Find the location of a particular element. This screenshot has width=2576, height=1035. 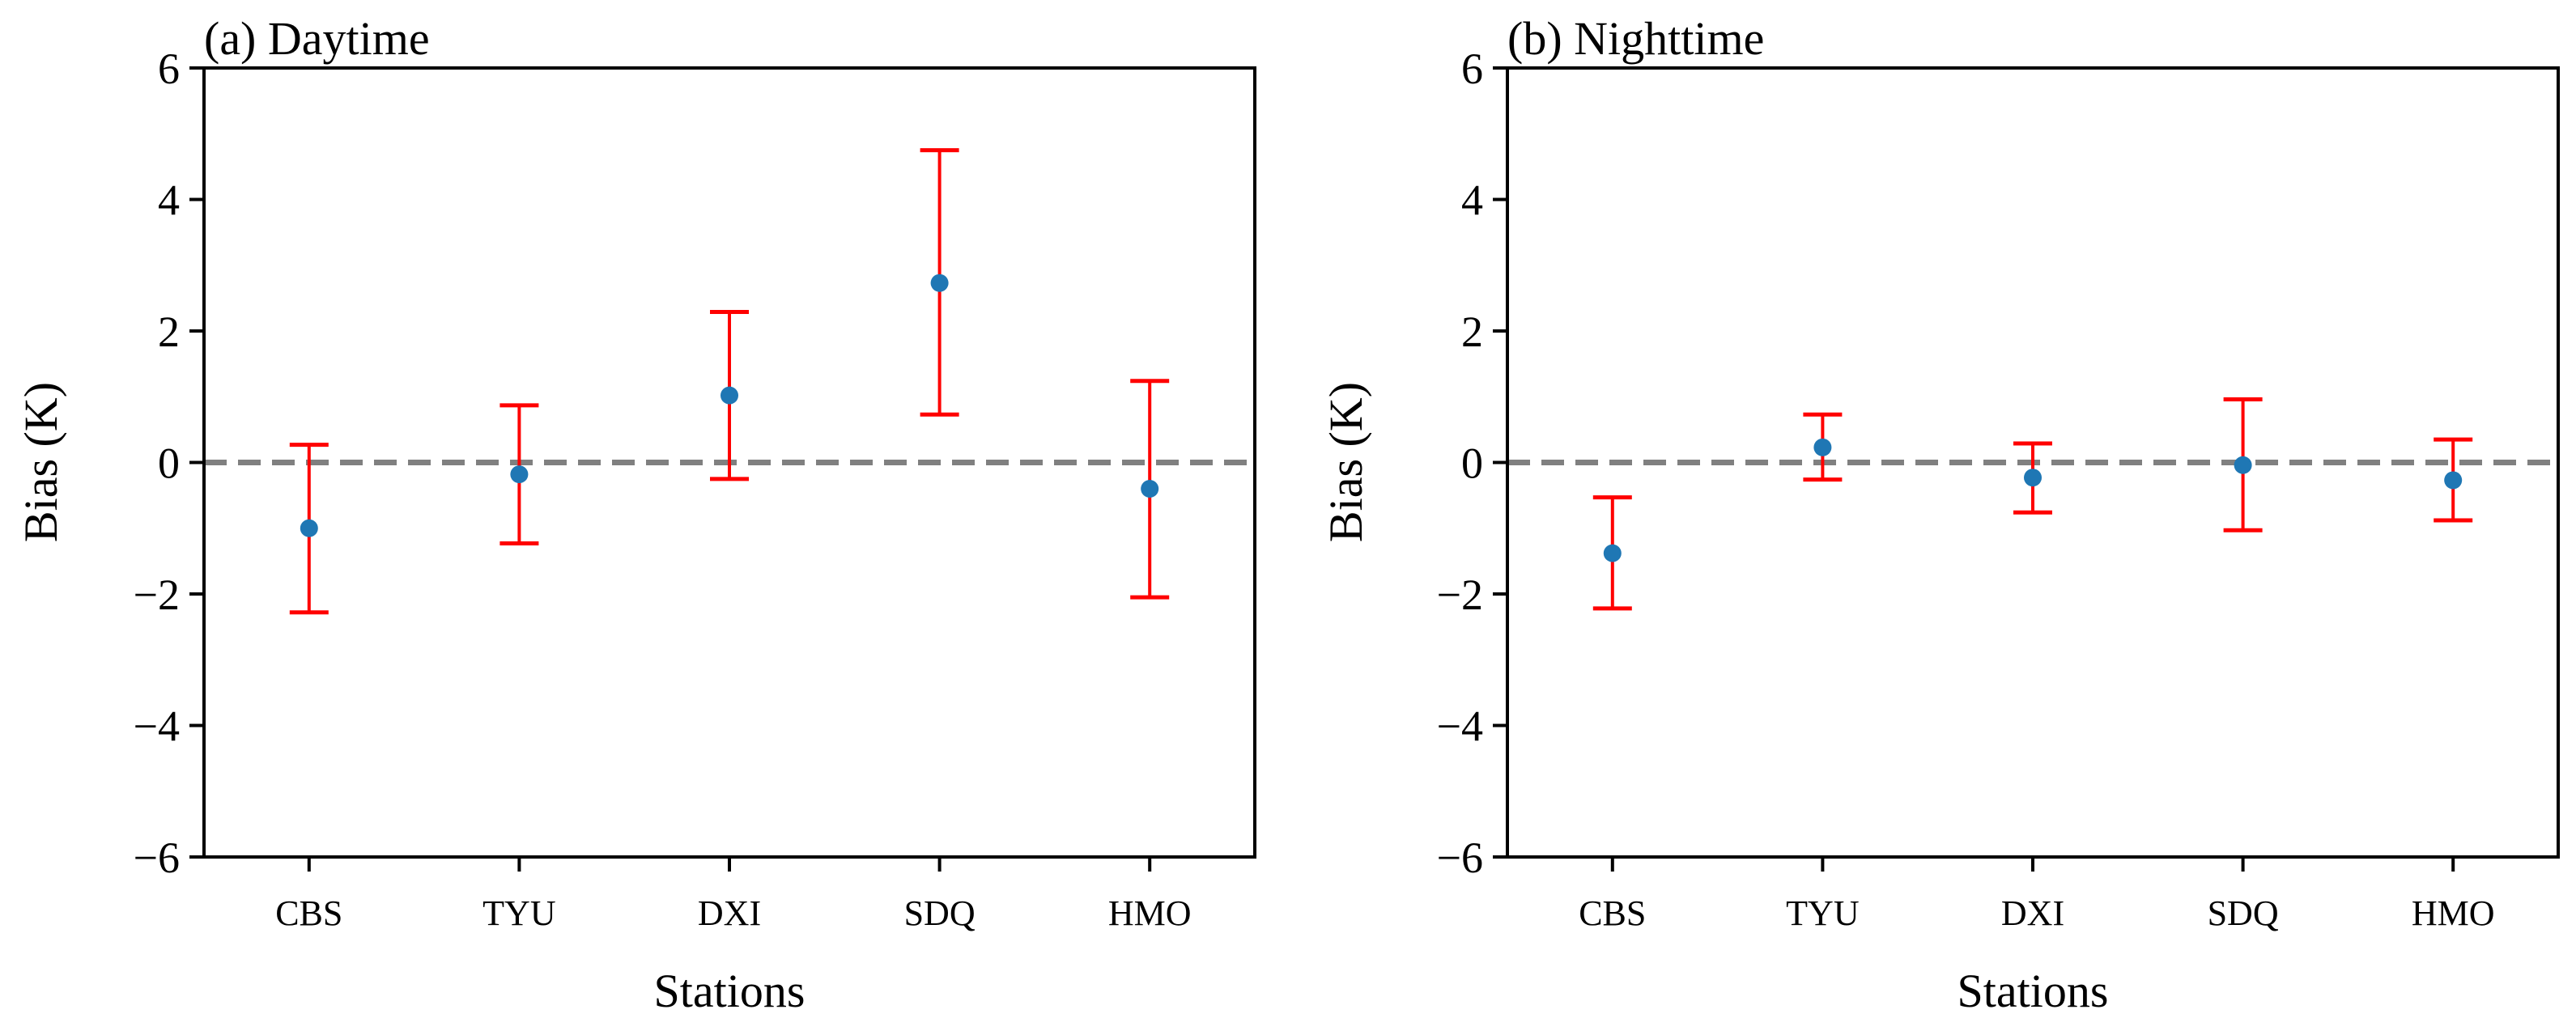

panel-title: (b) Nighttime is located at coordinates (1636, 38).